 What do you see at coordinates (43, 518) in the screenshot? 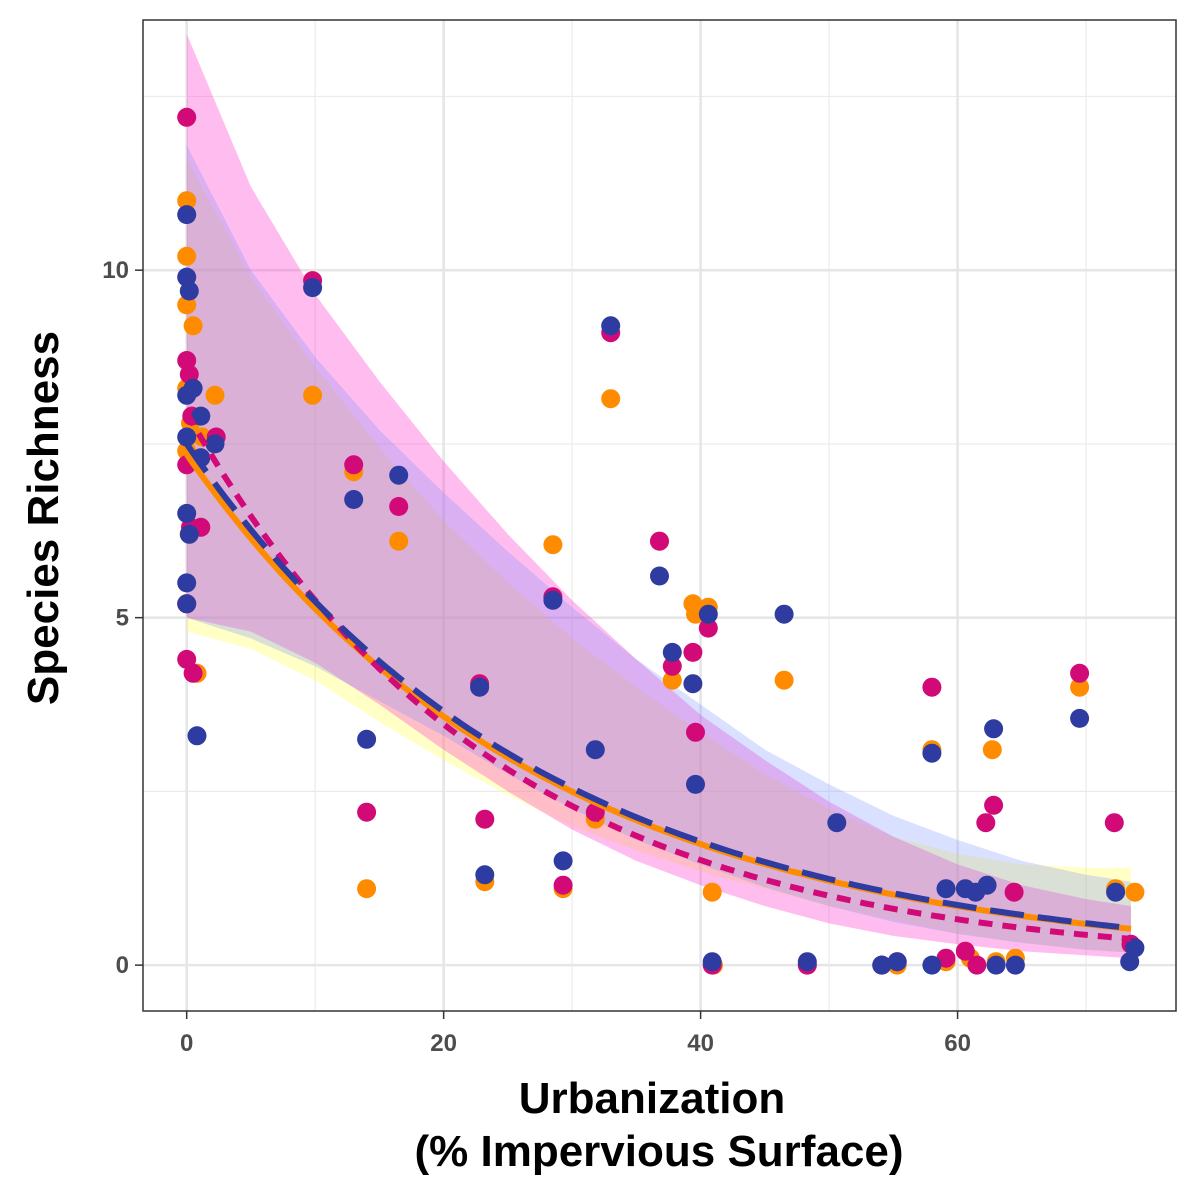
I see `y-axis-title: Species Richness` at bounding box center [43, 518].